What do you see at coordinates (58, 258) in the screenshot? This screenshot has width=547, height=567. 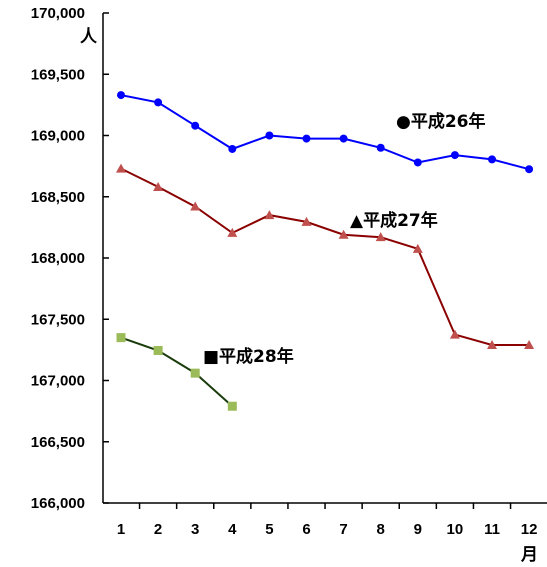 I see `y-tick-label: 168,000` at bounding box center [58, 258].